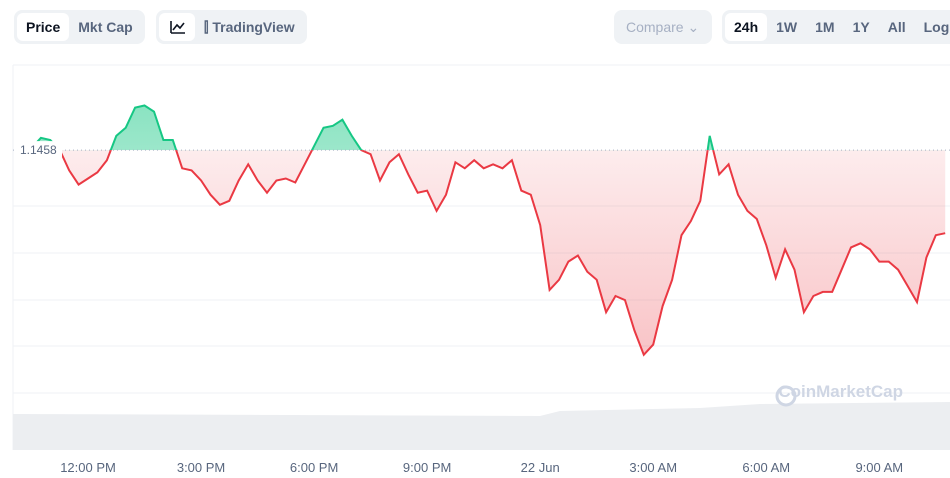 Image resolution: width=950 pixels, height=478 pixels. Describe the element at coordinates (786, 396) in the screenshot. I see `watermark-logo` at that location.